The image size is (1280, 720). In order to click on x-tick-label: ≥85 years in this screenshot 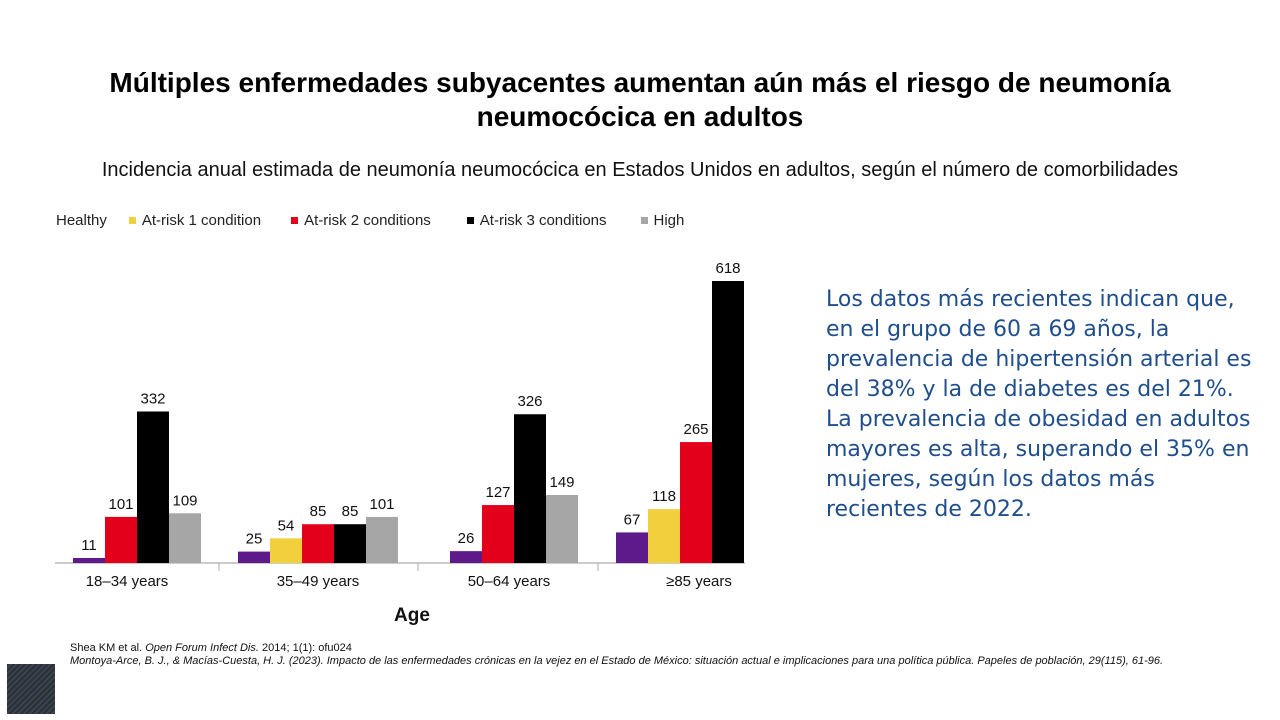, I will do `click(699, 581)`.